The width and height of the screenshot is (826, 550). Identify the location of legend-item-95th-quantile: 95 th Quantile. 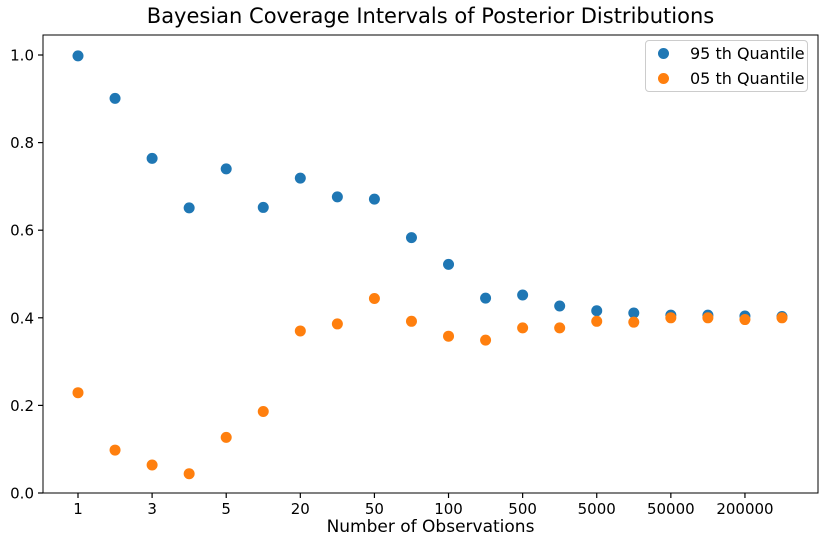
(732, 53).